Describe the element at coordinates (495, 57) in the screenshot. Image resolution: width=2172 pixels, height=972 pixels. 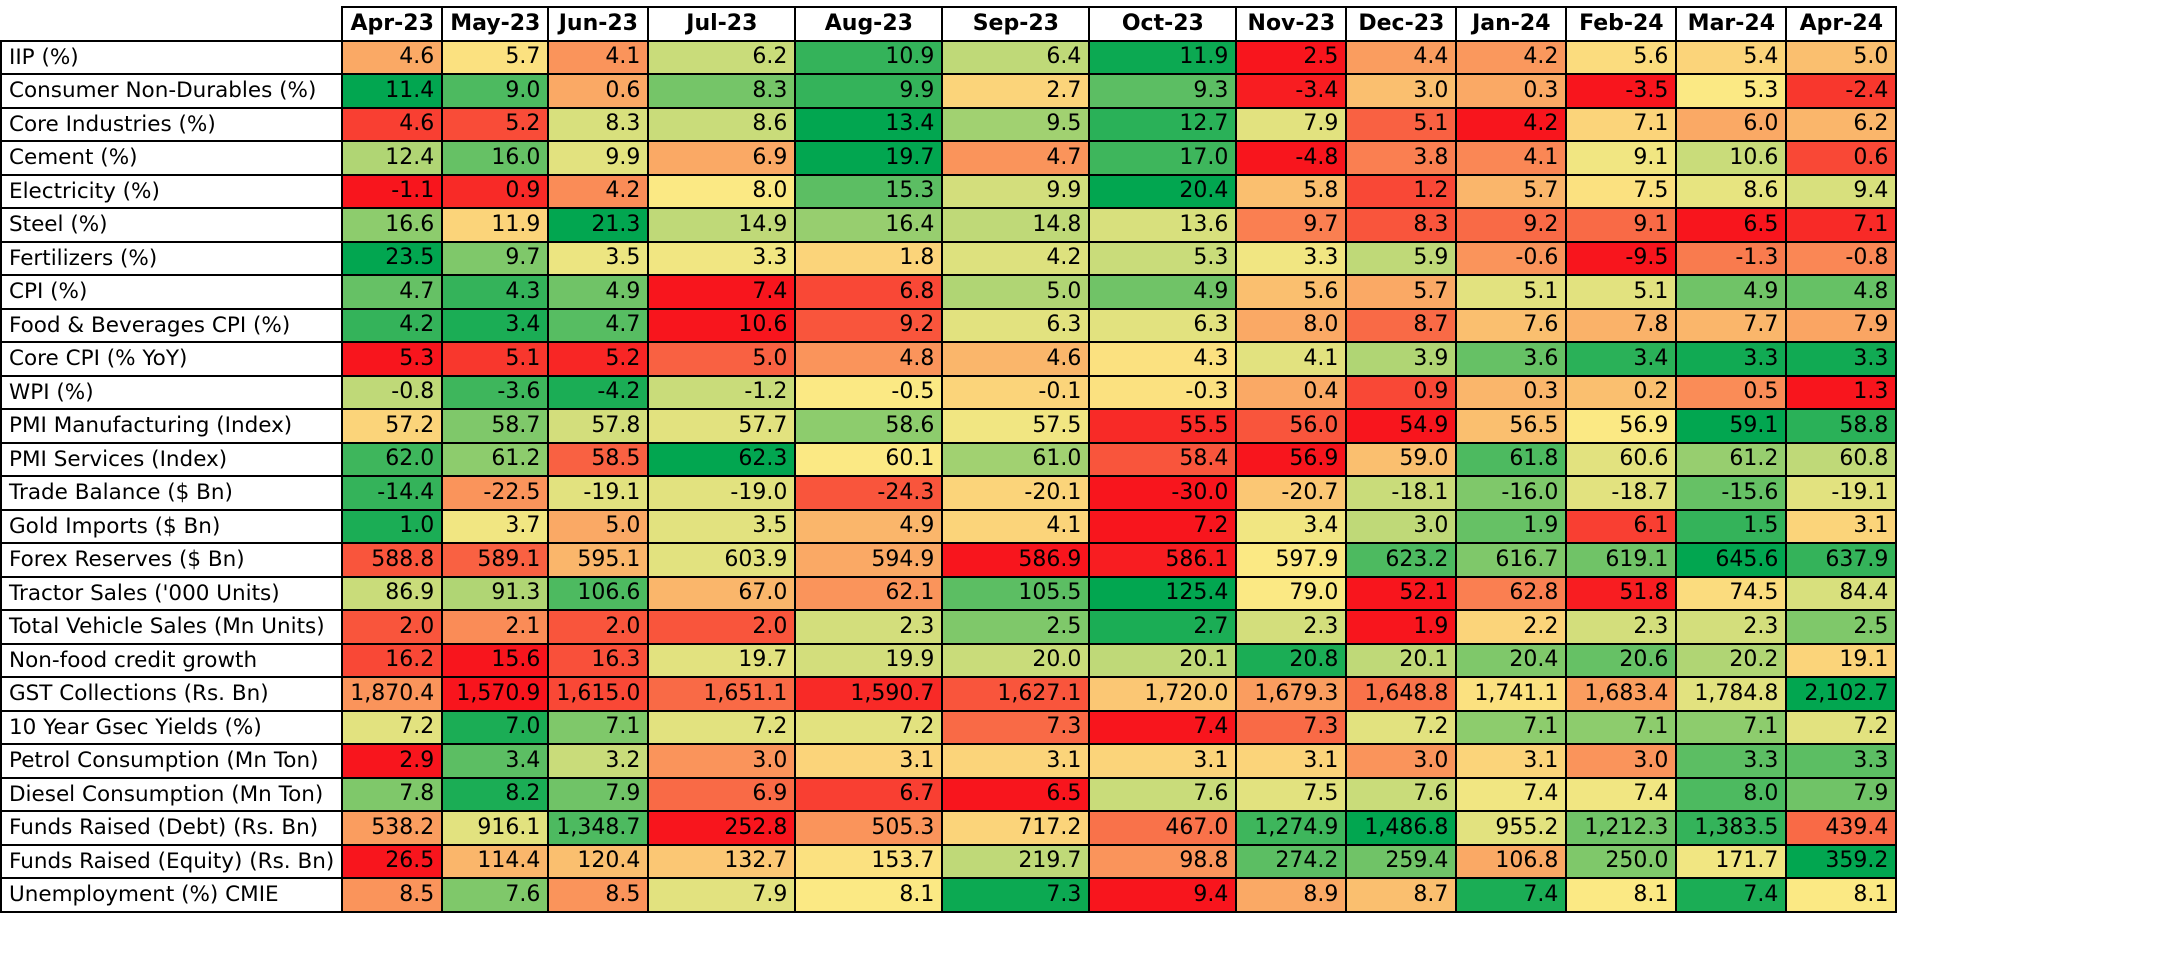
I see `heatmap-cell: 5.7` at that location.